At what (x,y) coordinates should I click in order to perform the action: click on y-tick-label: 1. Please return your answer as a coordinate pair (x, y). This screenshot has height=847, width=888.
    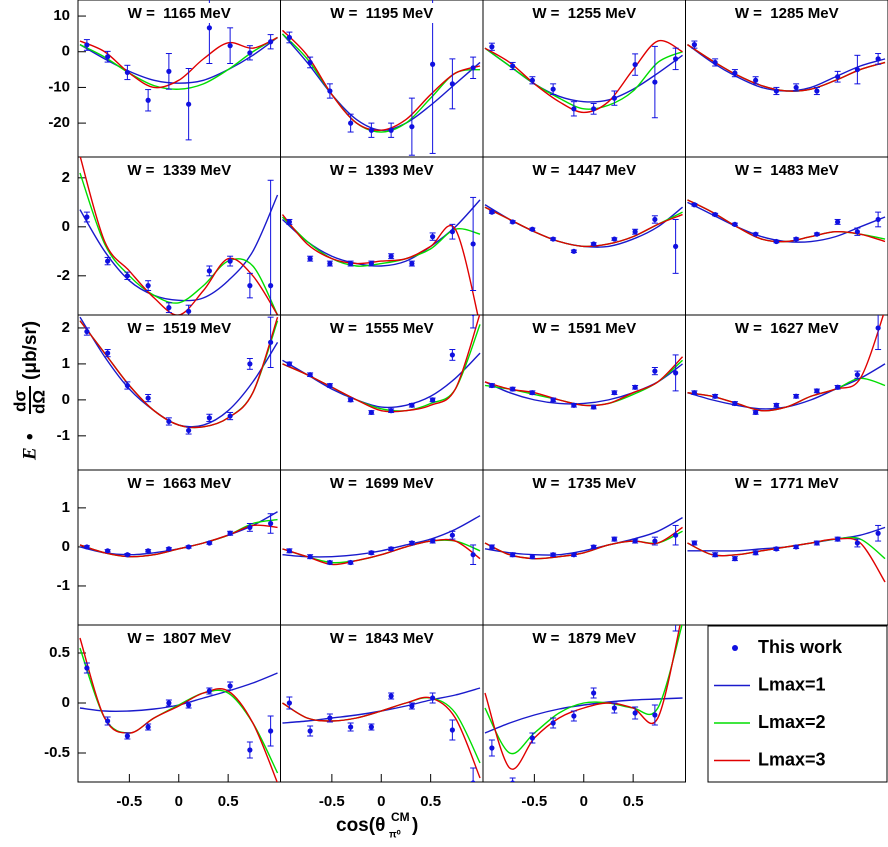
    Looking at the image, I should click on (66, 507).